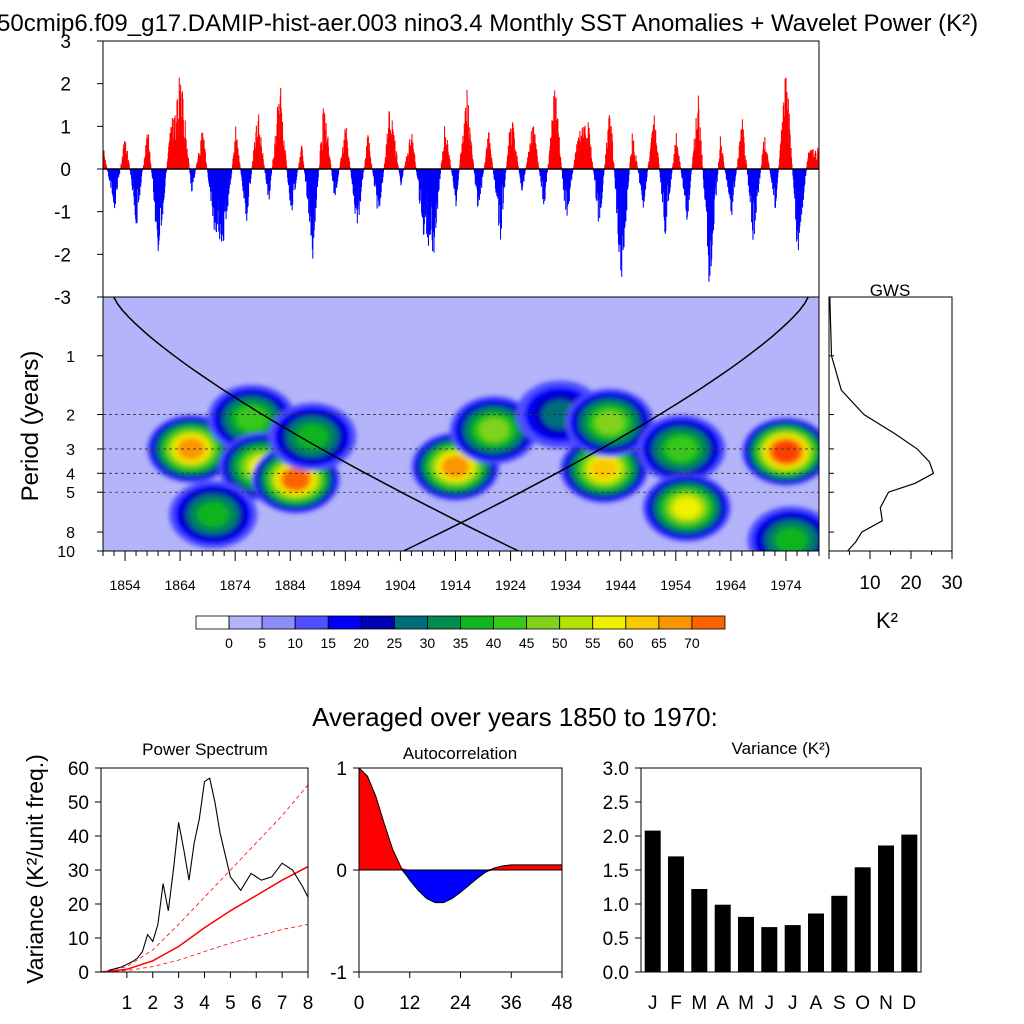 Image resolution: width=1024 pixels, height=1024 pixels. What do you see at coordinates (78, 905) in the screenshot?
I see `ps-ytick-label: 20` at bounding box center [78, 905].